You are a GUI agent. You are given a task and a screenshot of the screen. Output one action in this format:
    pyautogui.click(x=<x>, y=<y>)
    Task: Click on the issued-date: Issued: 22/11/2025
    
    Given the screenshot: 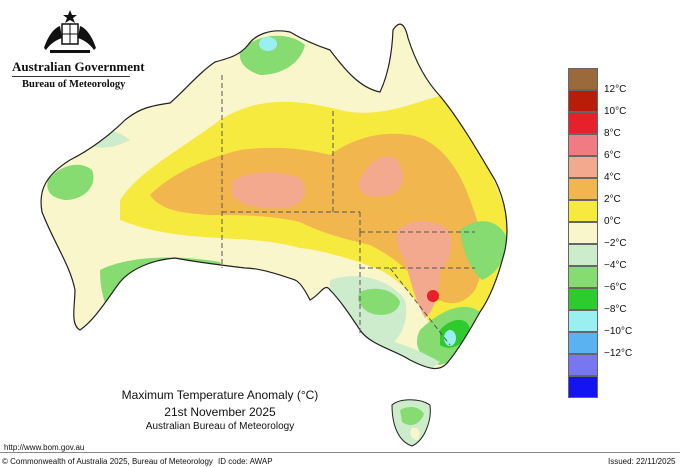 What is the action you would take?
    pyautogui.click(x=642, y=461)
    